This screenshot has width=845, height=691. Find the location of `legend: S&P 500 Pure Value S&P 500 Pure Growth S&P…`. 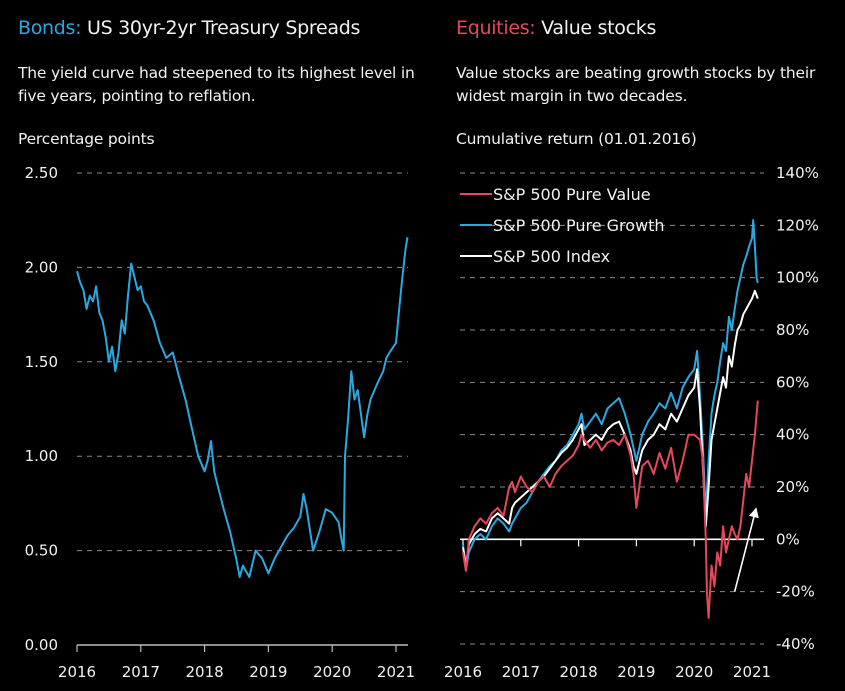

legend: S&P 500 Pure Value S&P 500 Pure Growth S&P… is located at coordinates (562, 225).